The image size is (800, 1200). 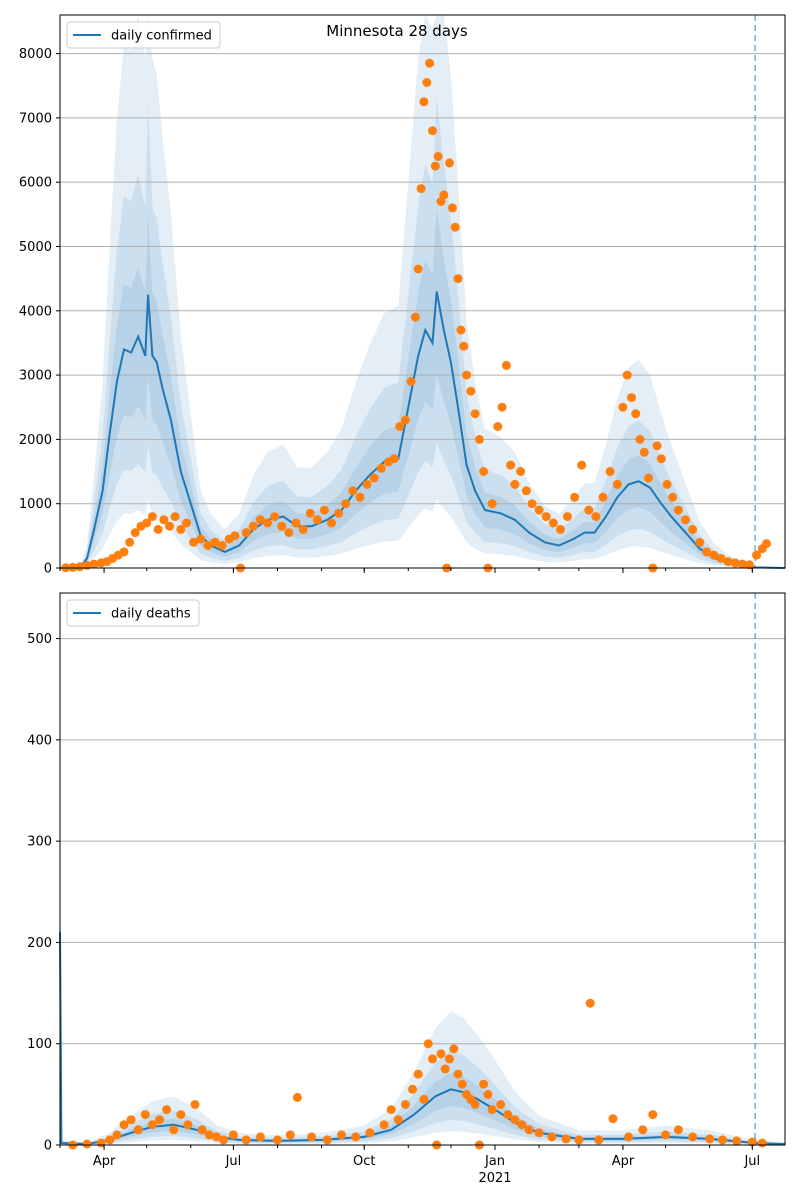 I want to click on deaths-xtick-label-1: Jul, so click(x=233, y=1161).